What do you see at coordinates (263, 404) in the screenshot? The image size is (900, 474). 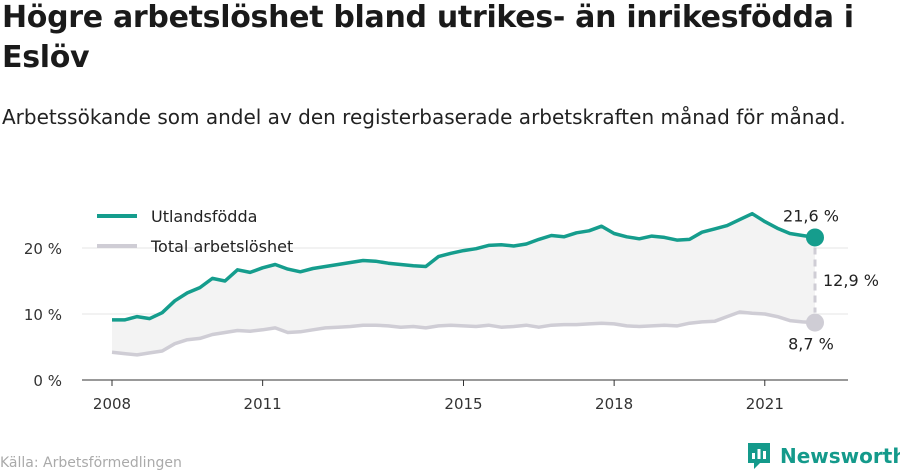 I see `x-tick-label: 2011` at bounding box center [263, 404].